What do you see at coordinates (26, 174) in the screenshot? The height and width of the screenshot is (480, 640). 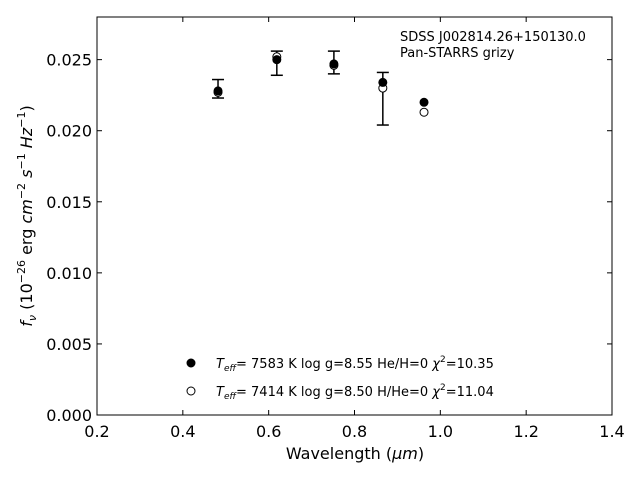 I see `y-label-part: s` at bounding box center [26, 174].